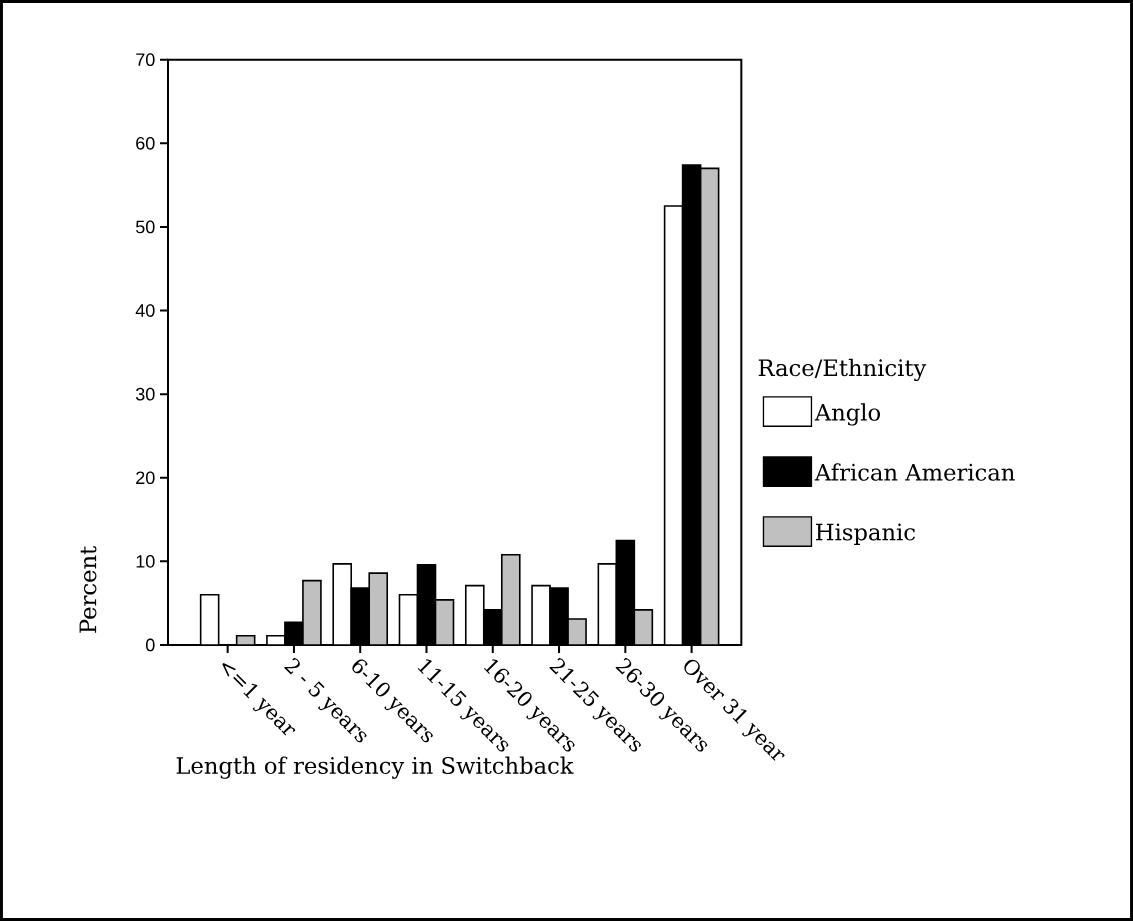 This screenshot has width=1133, height=921. Describe the element at coordinates (145, 60) in the screenshot. I see `y-tick-label: 70` at that location.